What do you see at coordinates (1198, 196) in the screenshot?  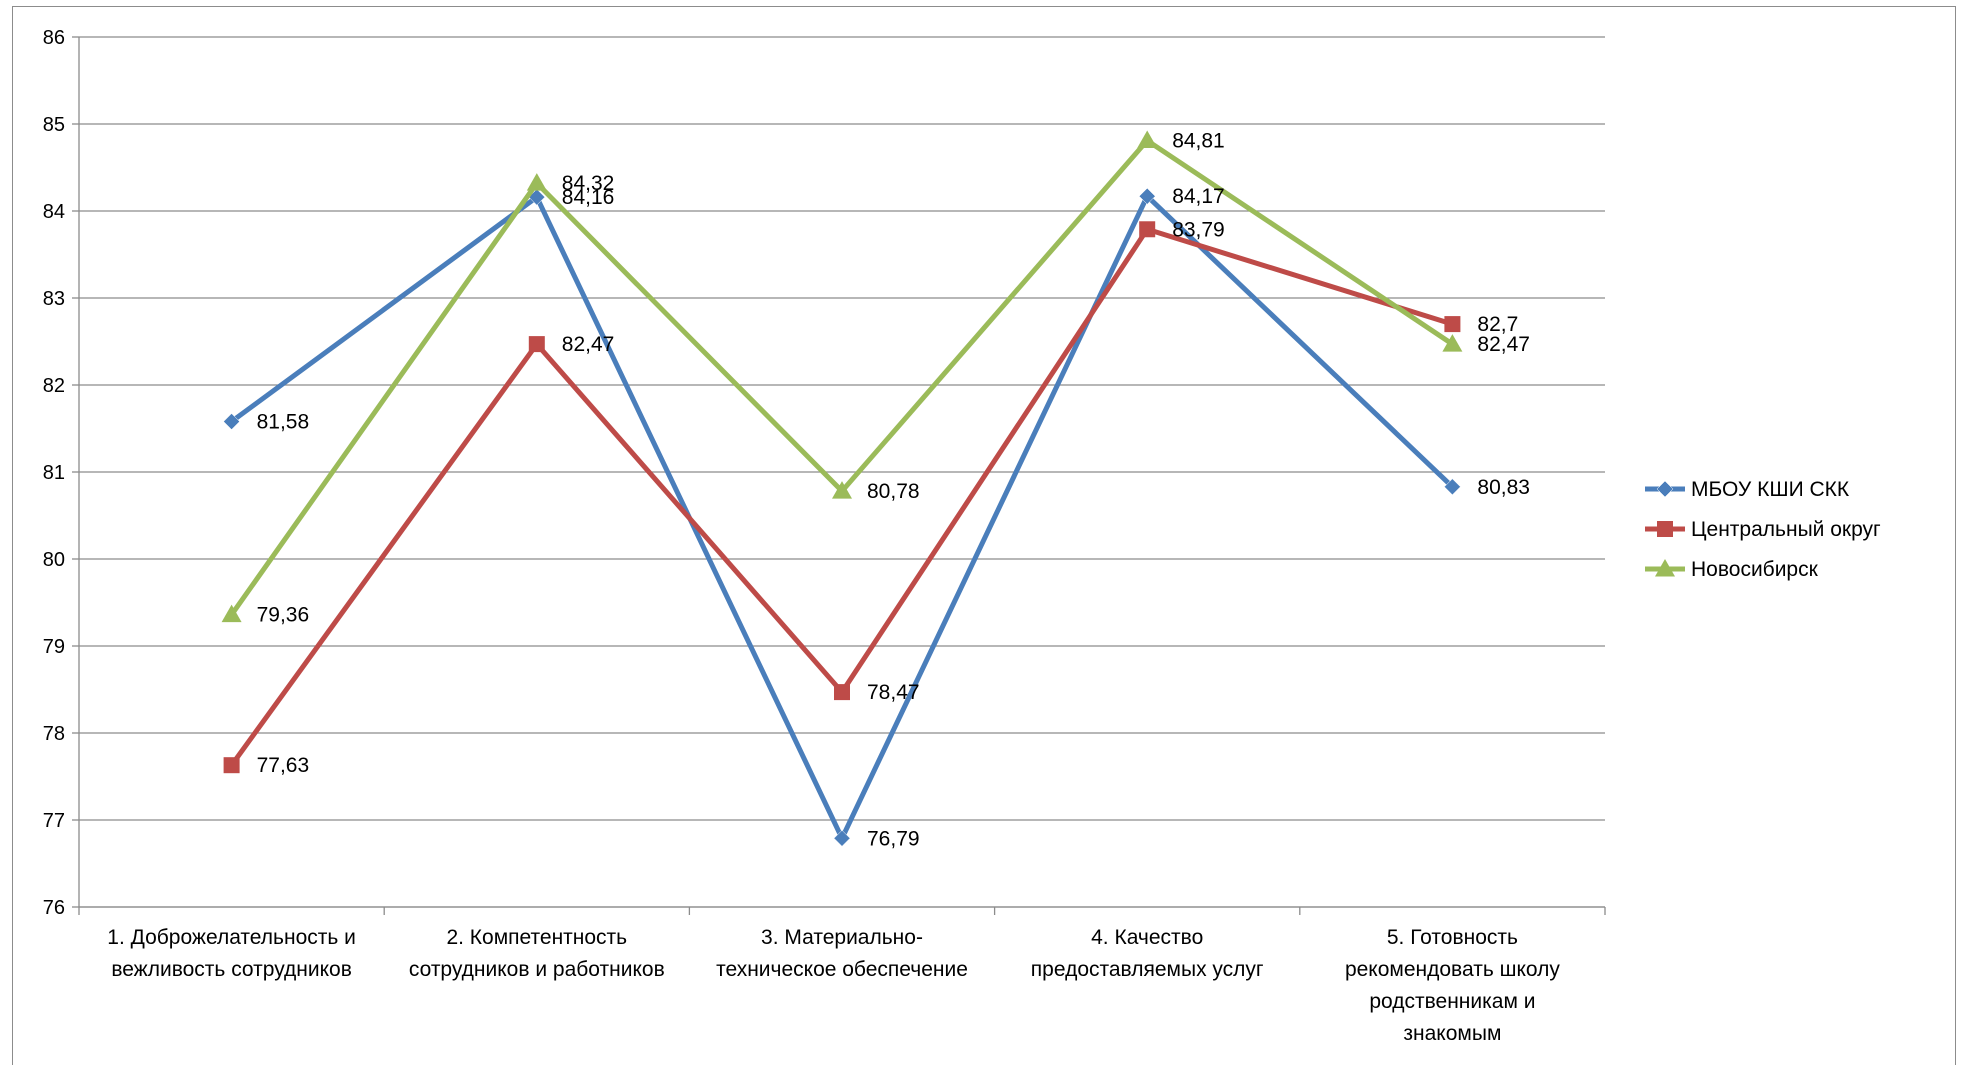 I see `data-label: 84,17` at bounding box center [1198, 196].